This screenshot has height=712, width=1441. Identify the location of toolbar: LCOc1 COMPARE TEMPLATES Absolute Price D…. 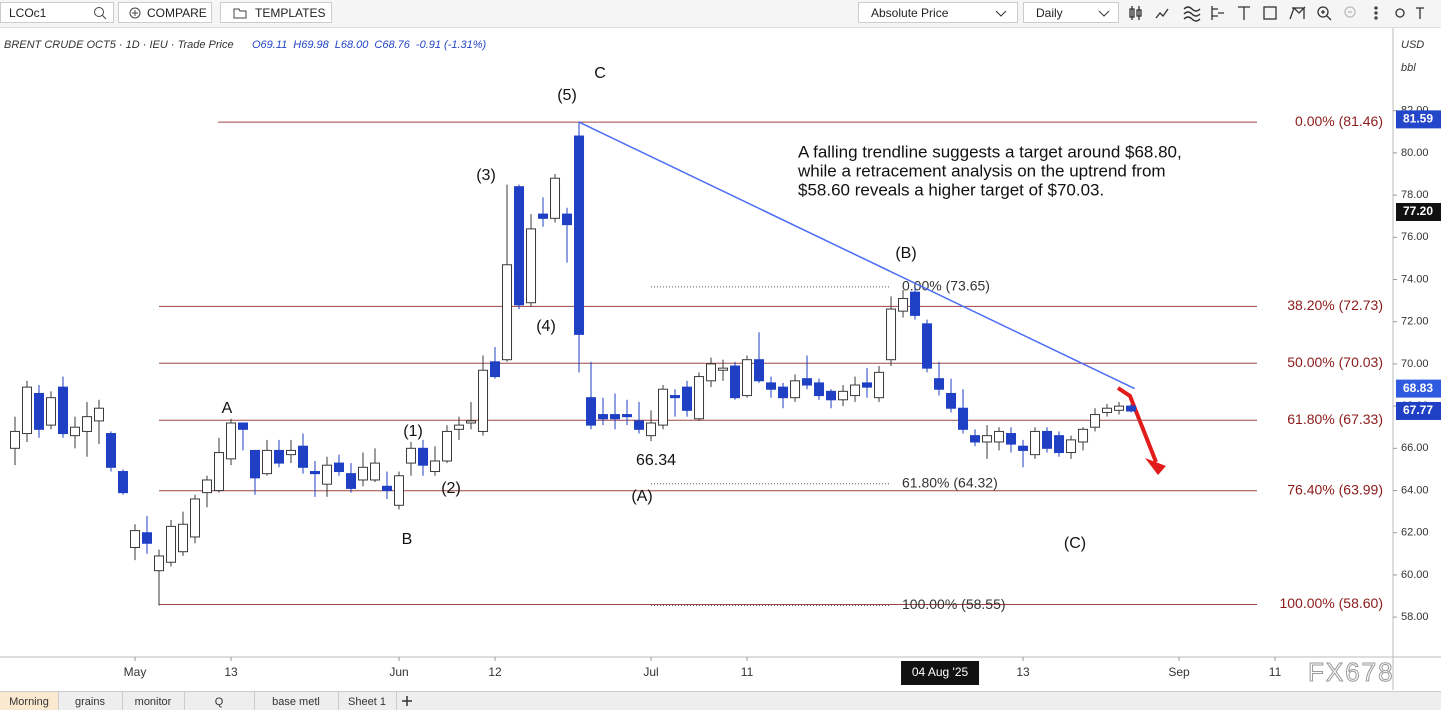
(720, 14).